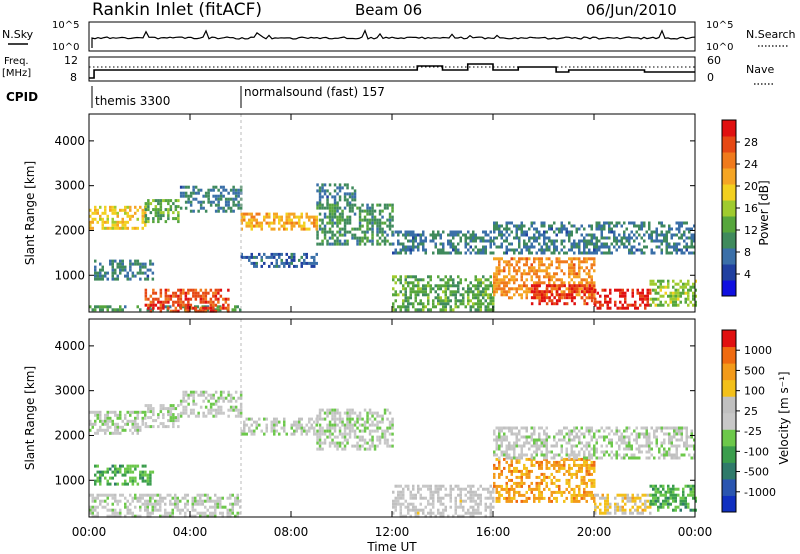 The image size is (800, 554). What do you see at coordinates (751, 230) in the screenshot?
I see `power-cbar-tick-label: 12` at bounding box center [751, 230].